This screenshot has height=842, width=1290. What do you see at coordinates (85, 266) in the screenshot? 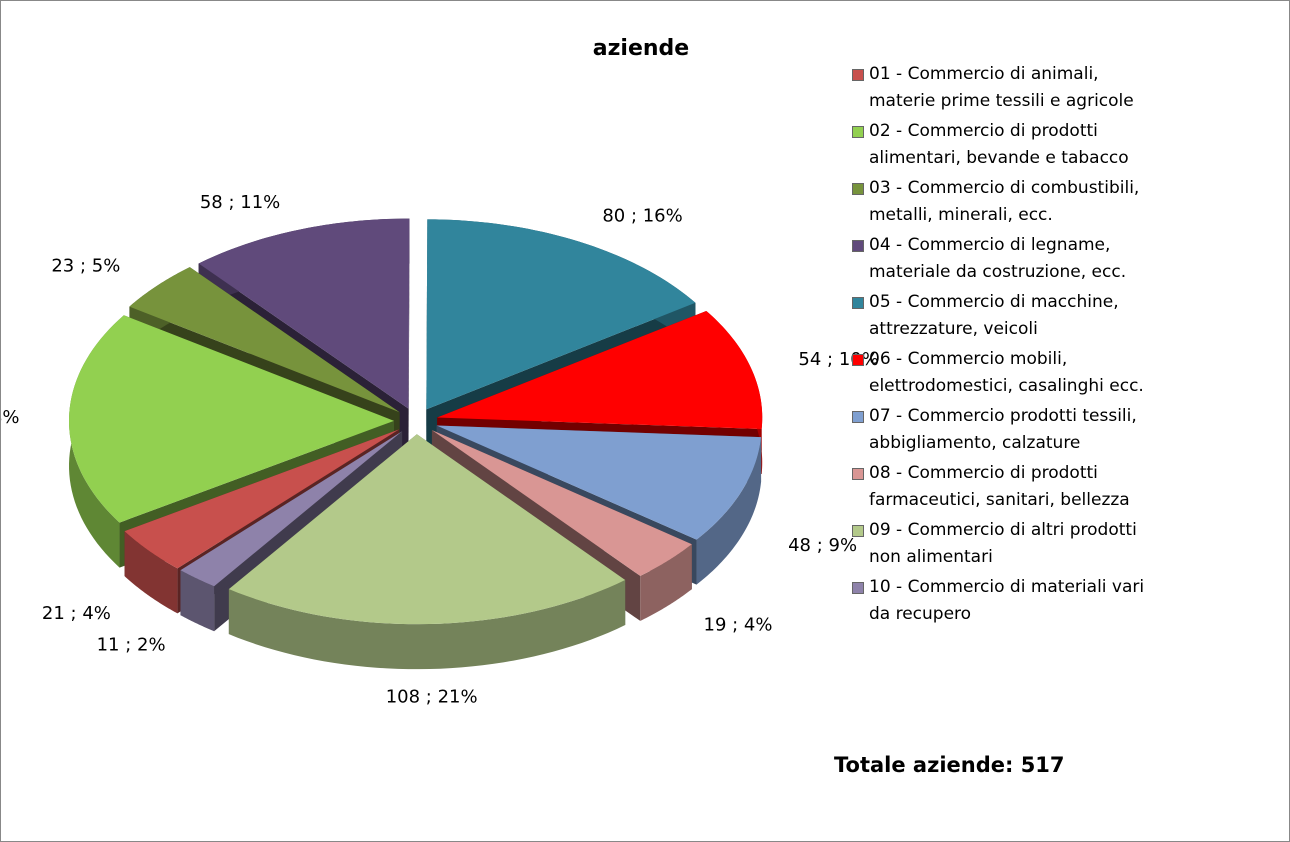
I see `data-label: 23 ; 5%` at bounding box center [85, 266].